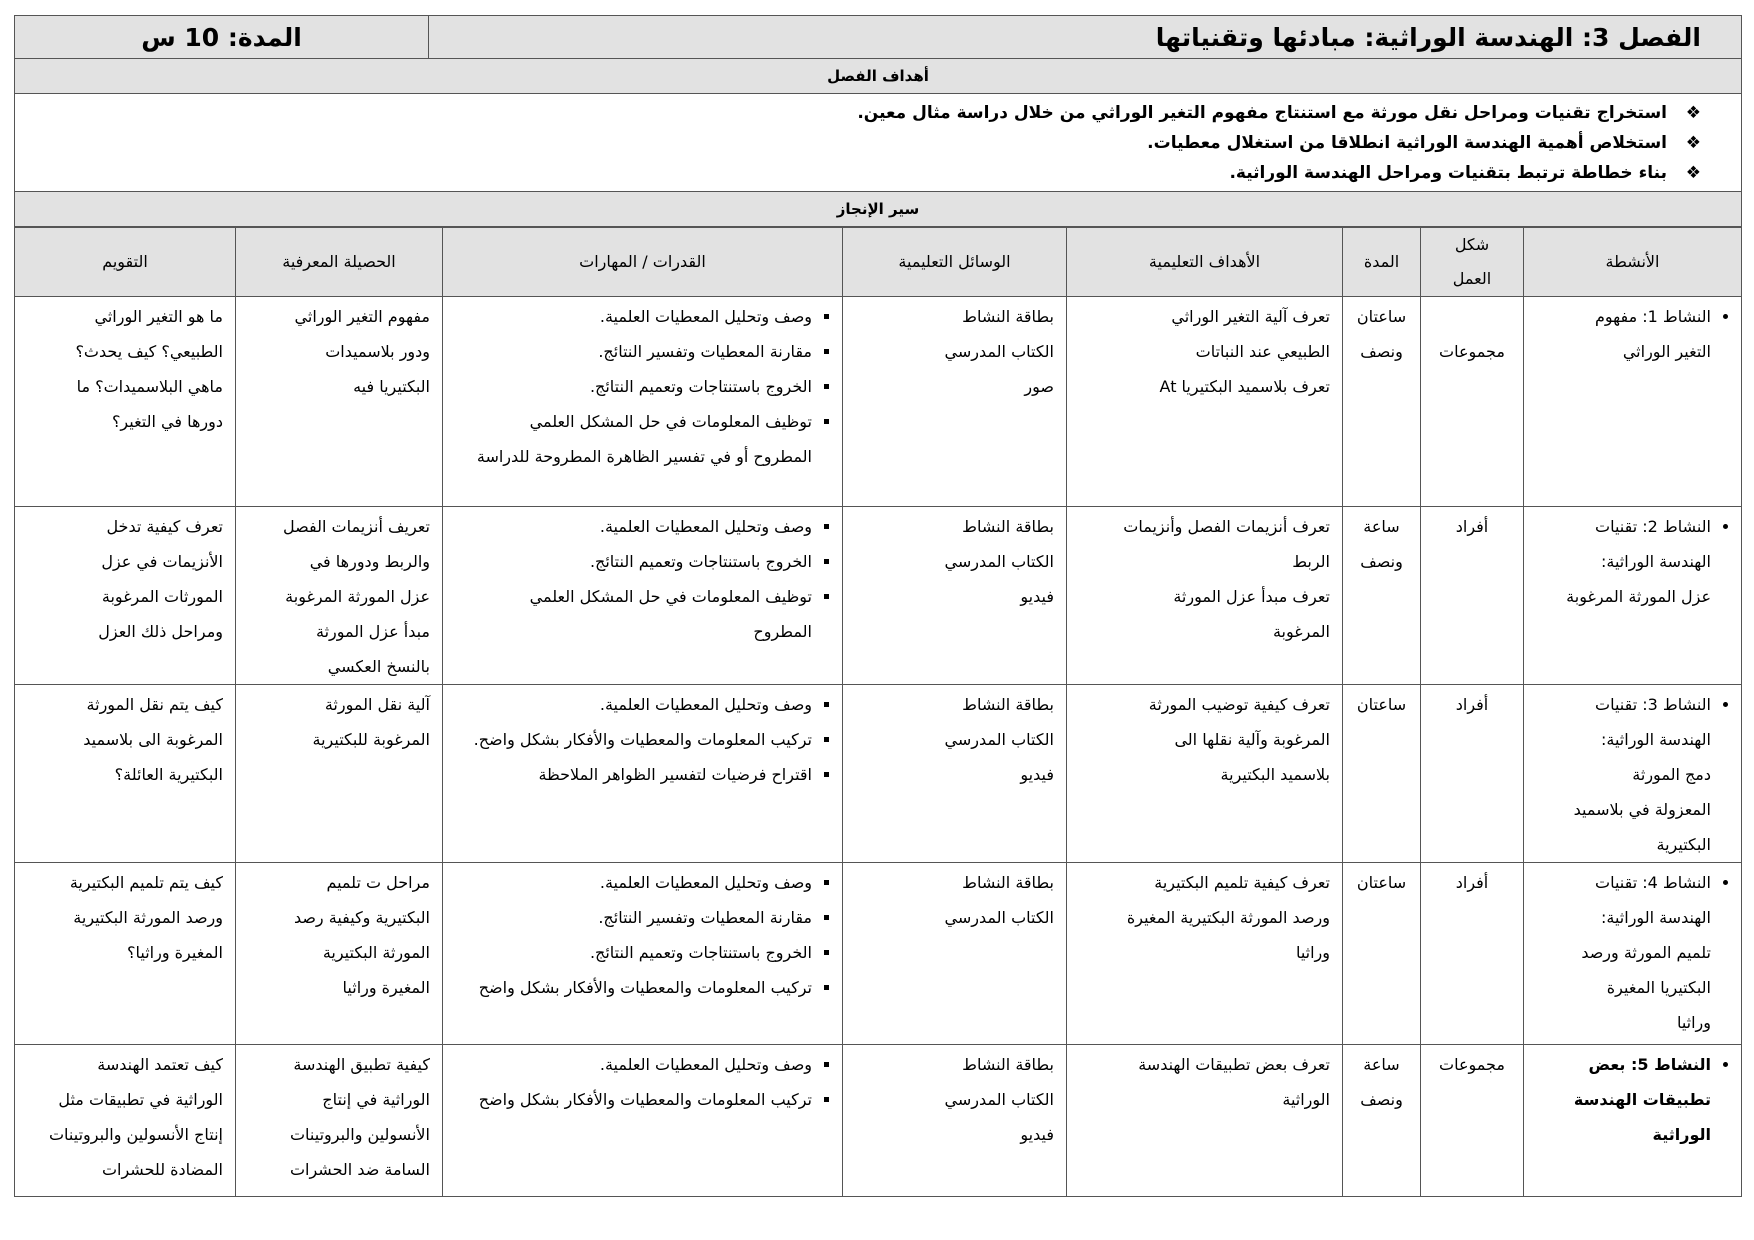  What do you see at coordinates (175, 952) in the screenshot?
I see `cell-line: المغيرة وراثيا؟` at bounding box center [175, 952].